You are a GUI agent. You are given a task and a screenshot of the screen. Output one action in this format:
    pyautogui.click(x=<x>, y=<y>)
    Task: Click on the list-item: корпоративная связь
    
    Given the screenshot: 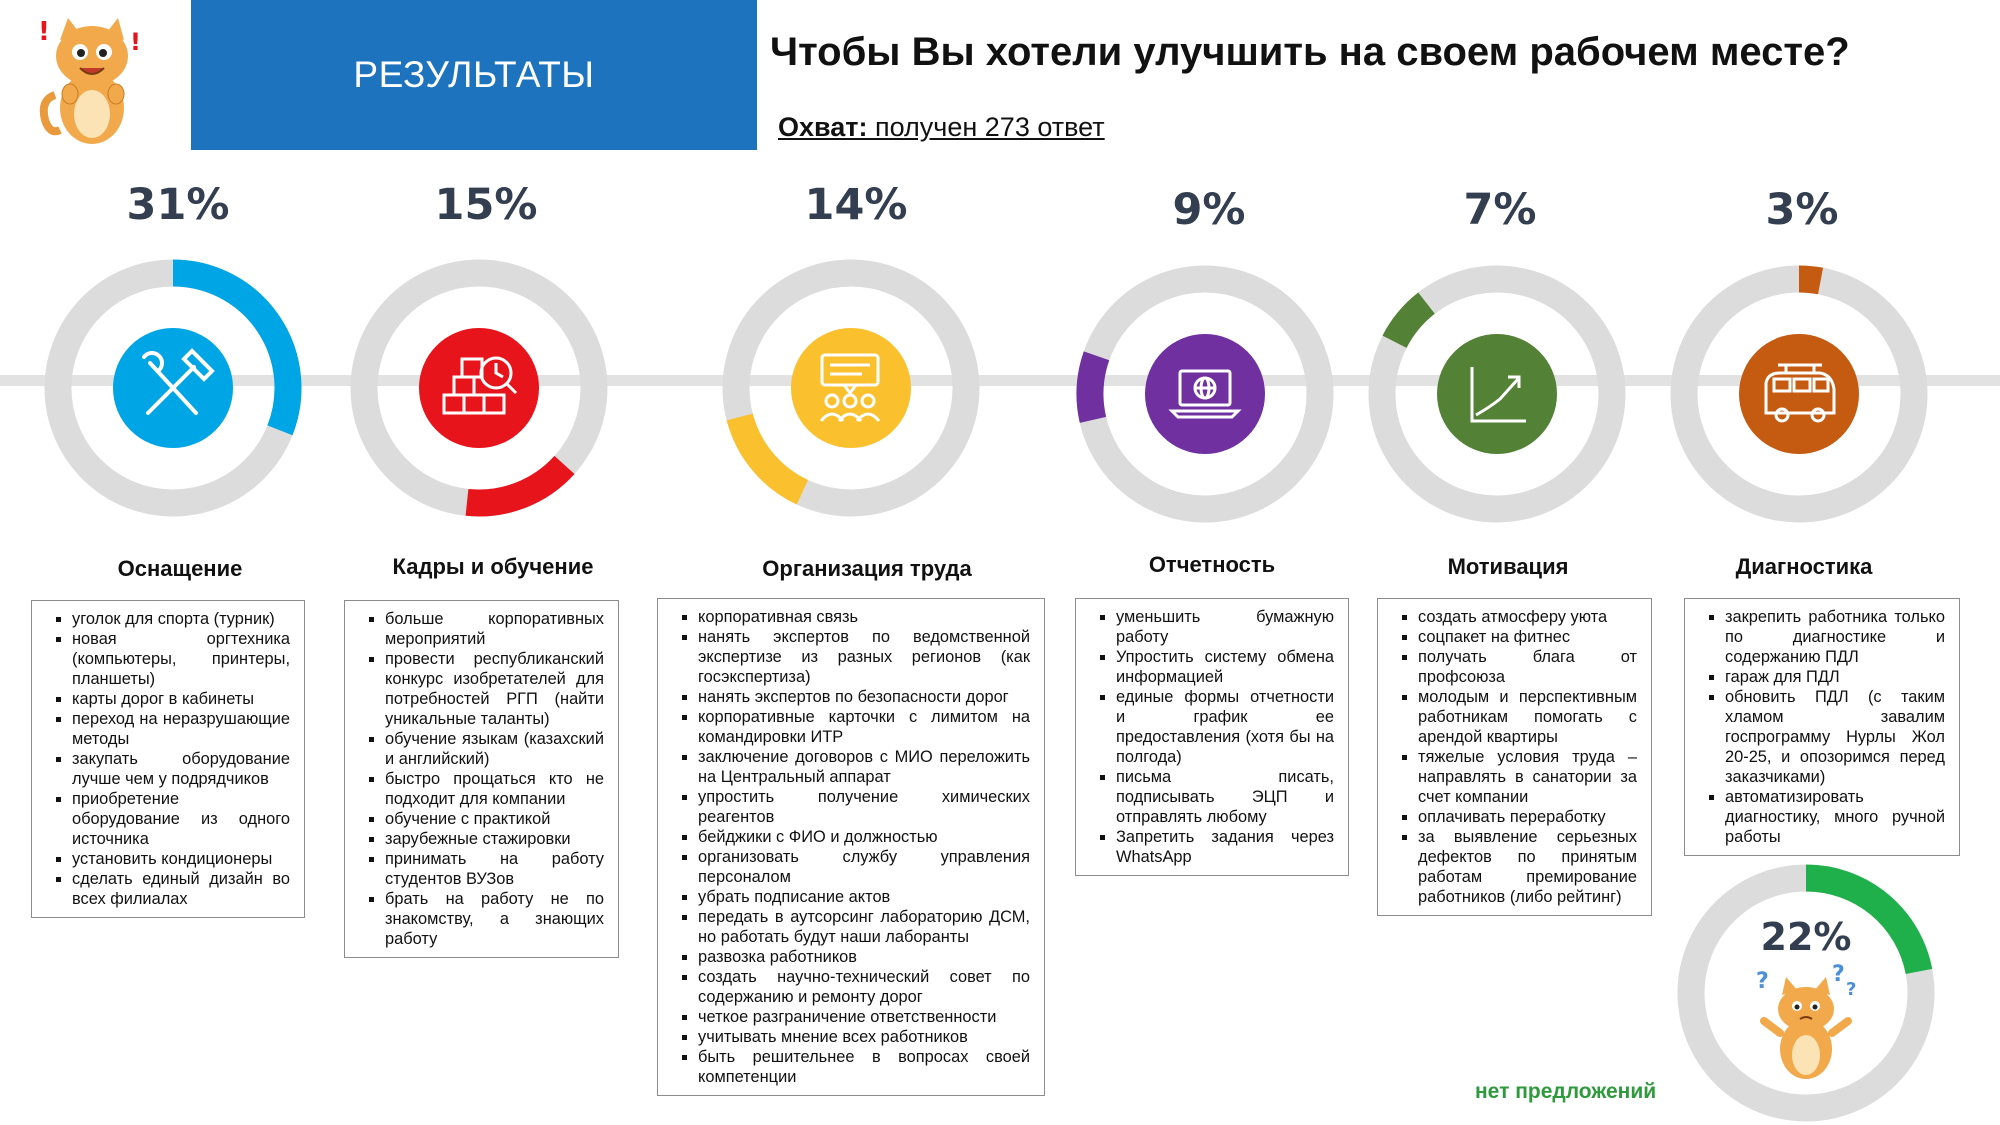 What is the action you would take?
    pyautogui.click(x=864, y=617)
    